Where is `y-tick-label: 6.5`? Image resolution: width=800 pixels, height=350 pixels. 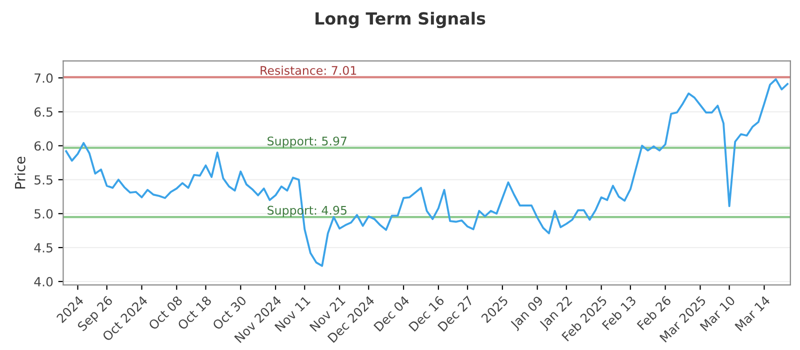 y-tick-label: 6.5 is located at coordinates (43, 112).